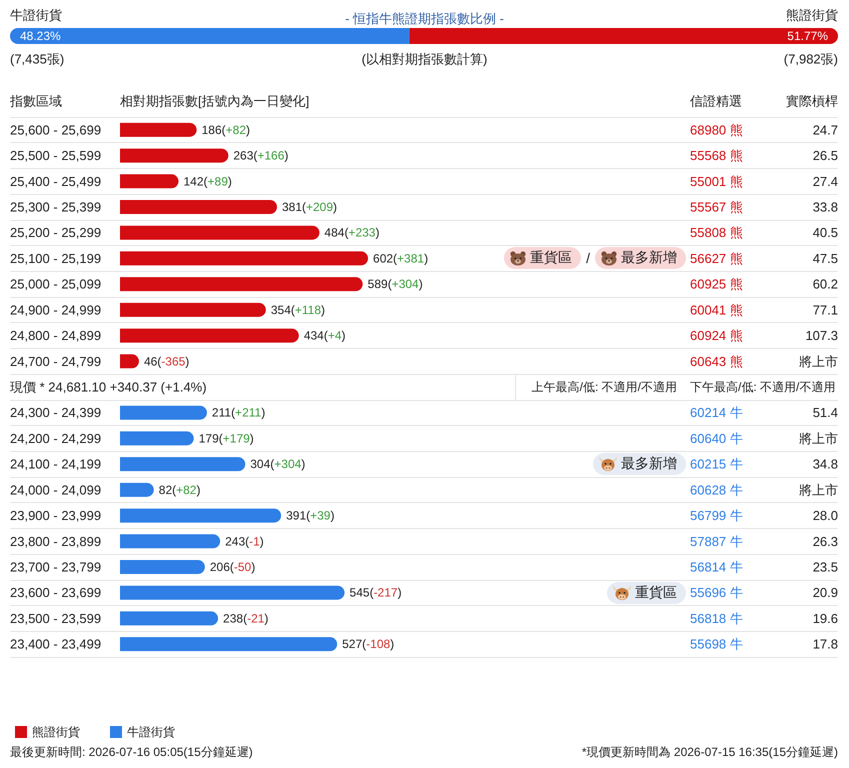 This screenshot has width=849, height=768. I want to click on text: 47.5, so click(825, 258).